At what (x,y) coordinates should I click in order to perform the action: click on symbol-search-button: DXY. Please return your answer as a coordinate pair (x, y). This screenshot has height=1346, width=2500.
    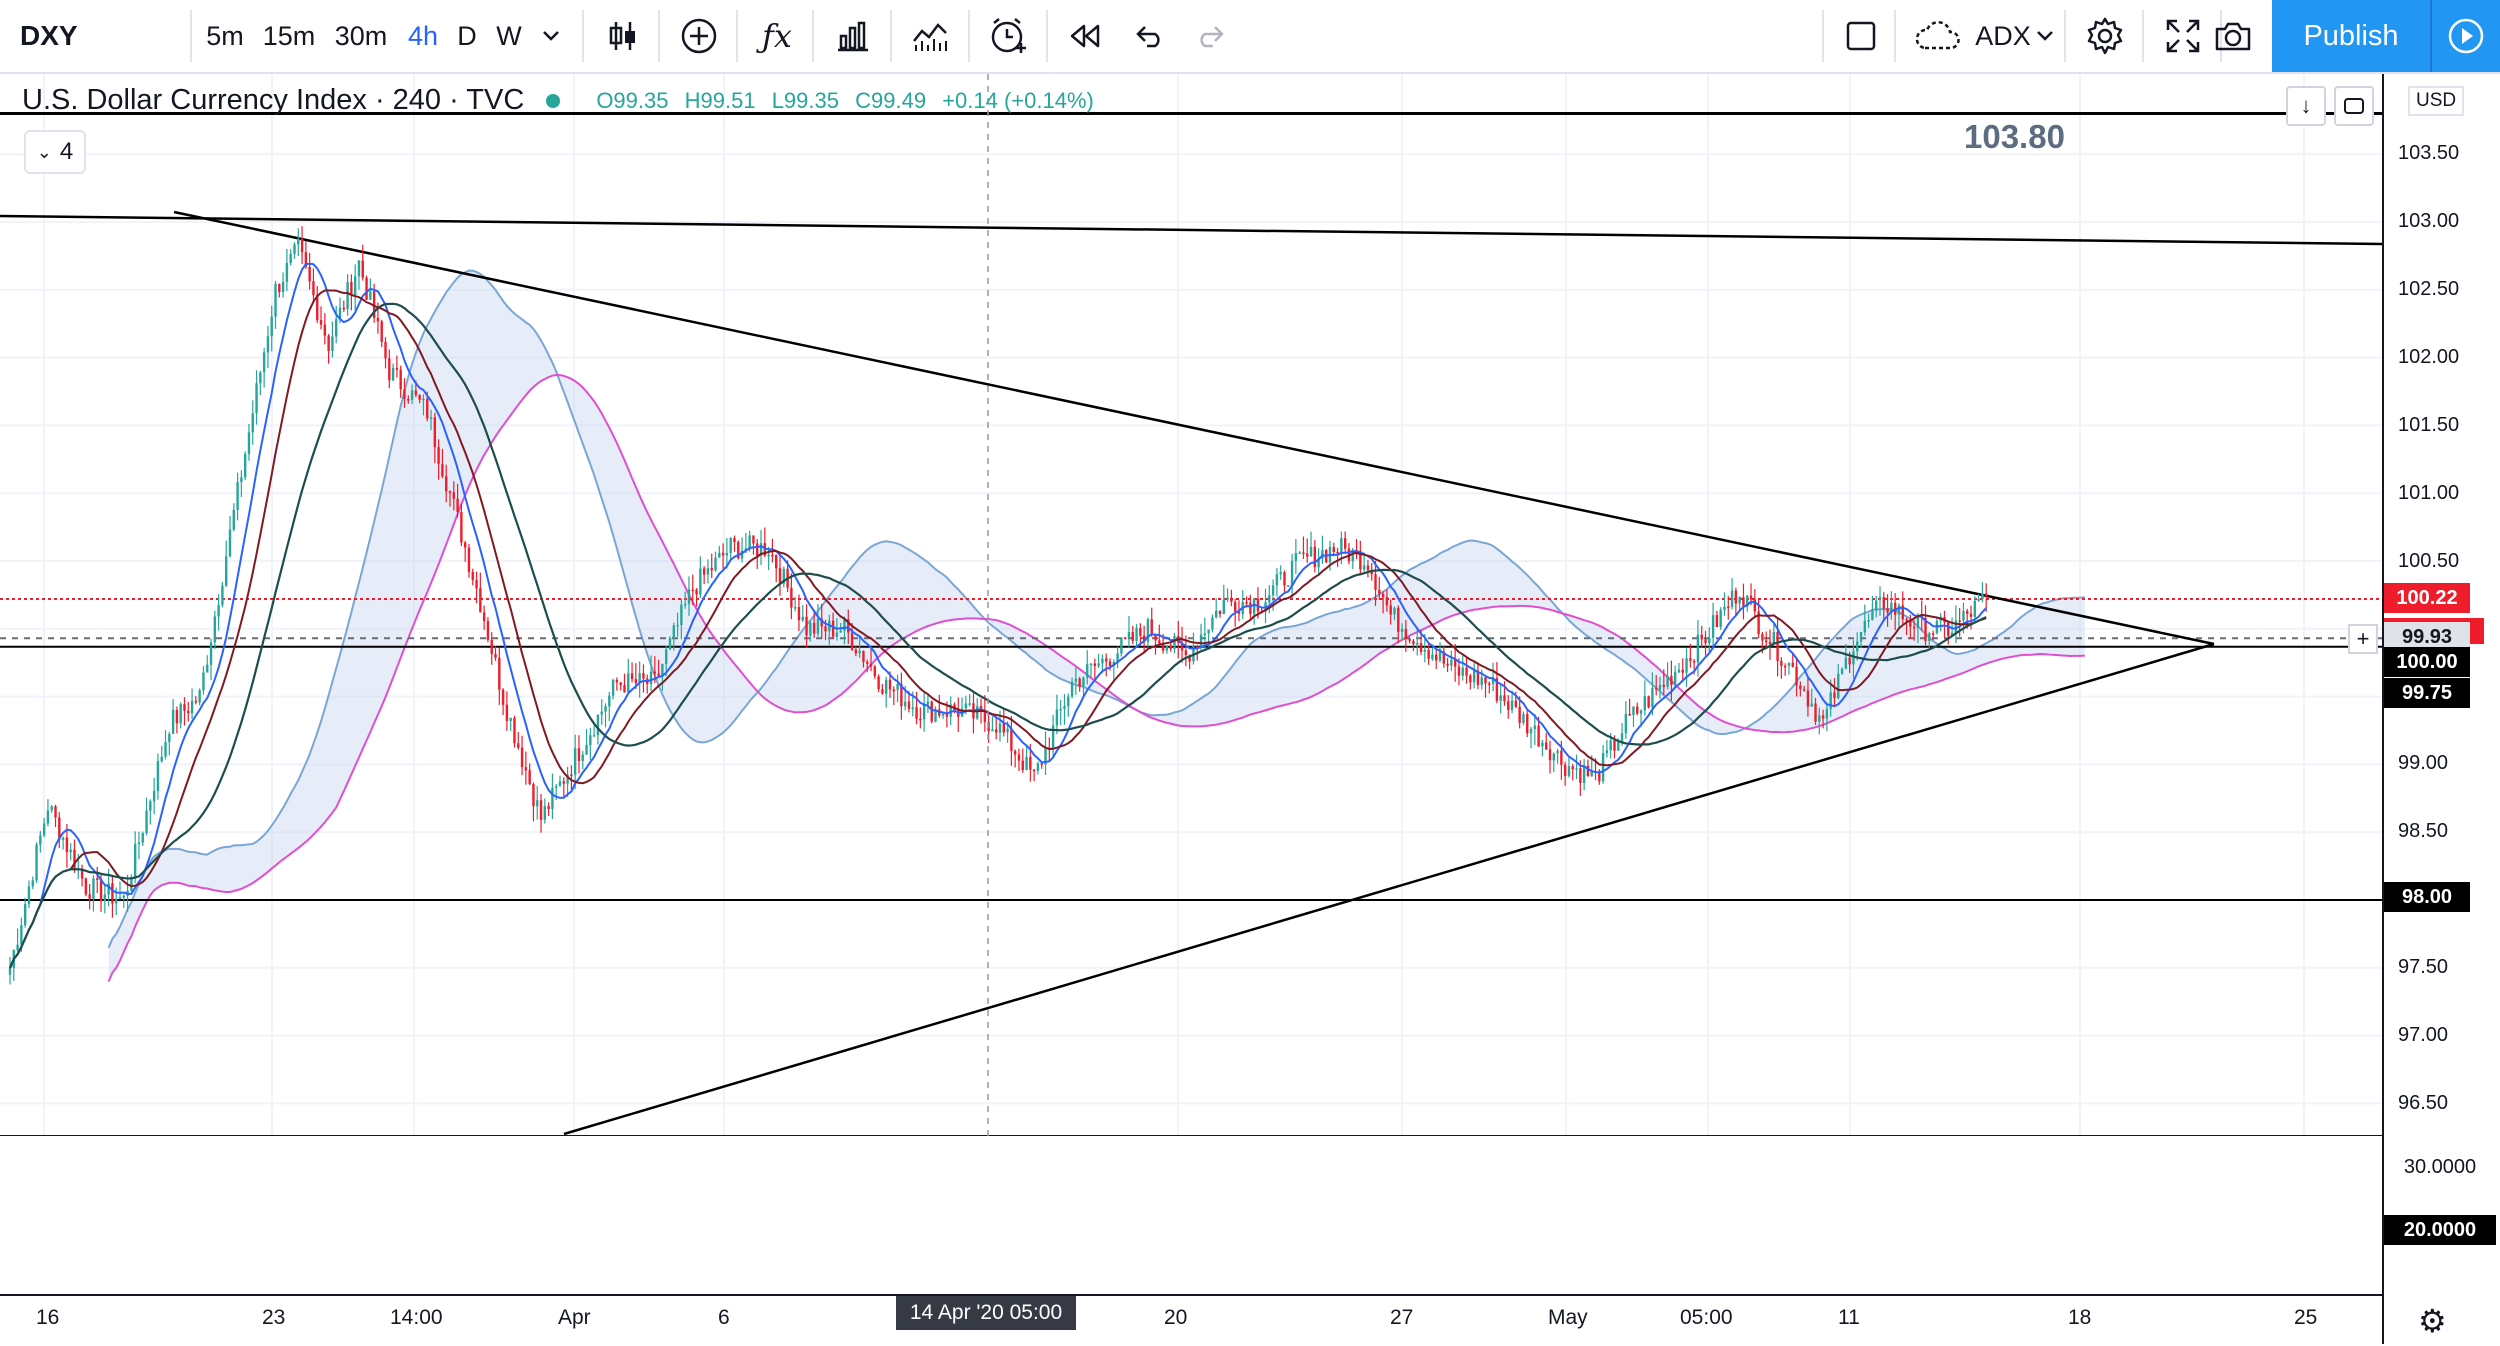
    Looking at the image, I should click on (49, 35).